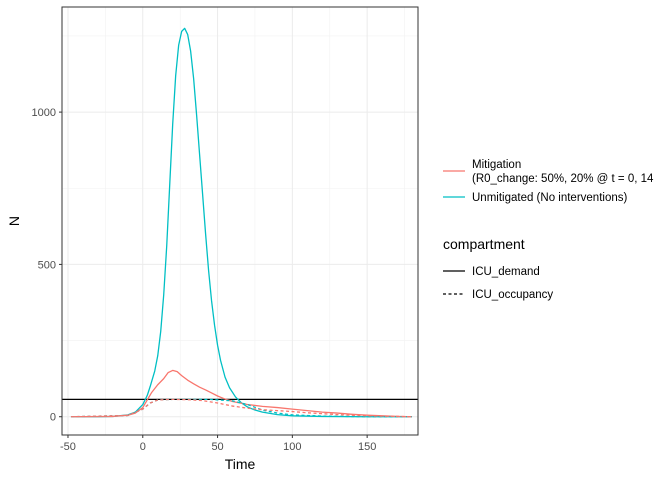 The width and height of the screenshot is (672, 480). What do you see at coordinates (217, 447) in the screenshot?
I see `x-tick-label: 50` at bounding box center [217, 447].